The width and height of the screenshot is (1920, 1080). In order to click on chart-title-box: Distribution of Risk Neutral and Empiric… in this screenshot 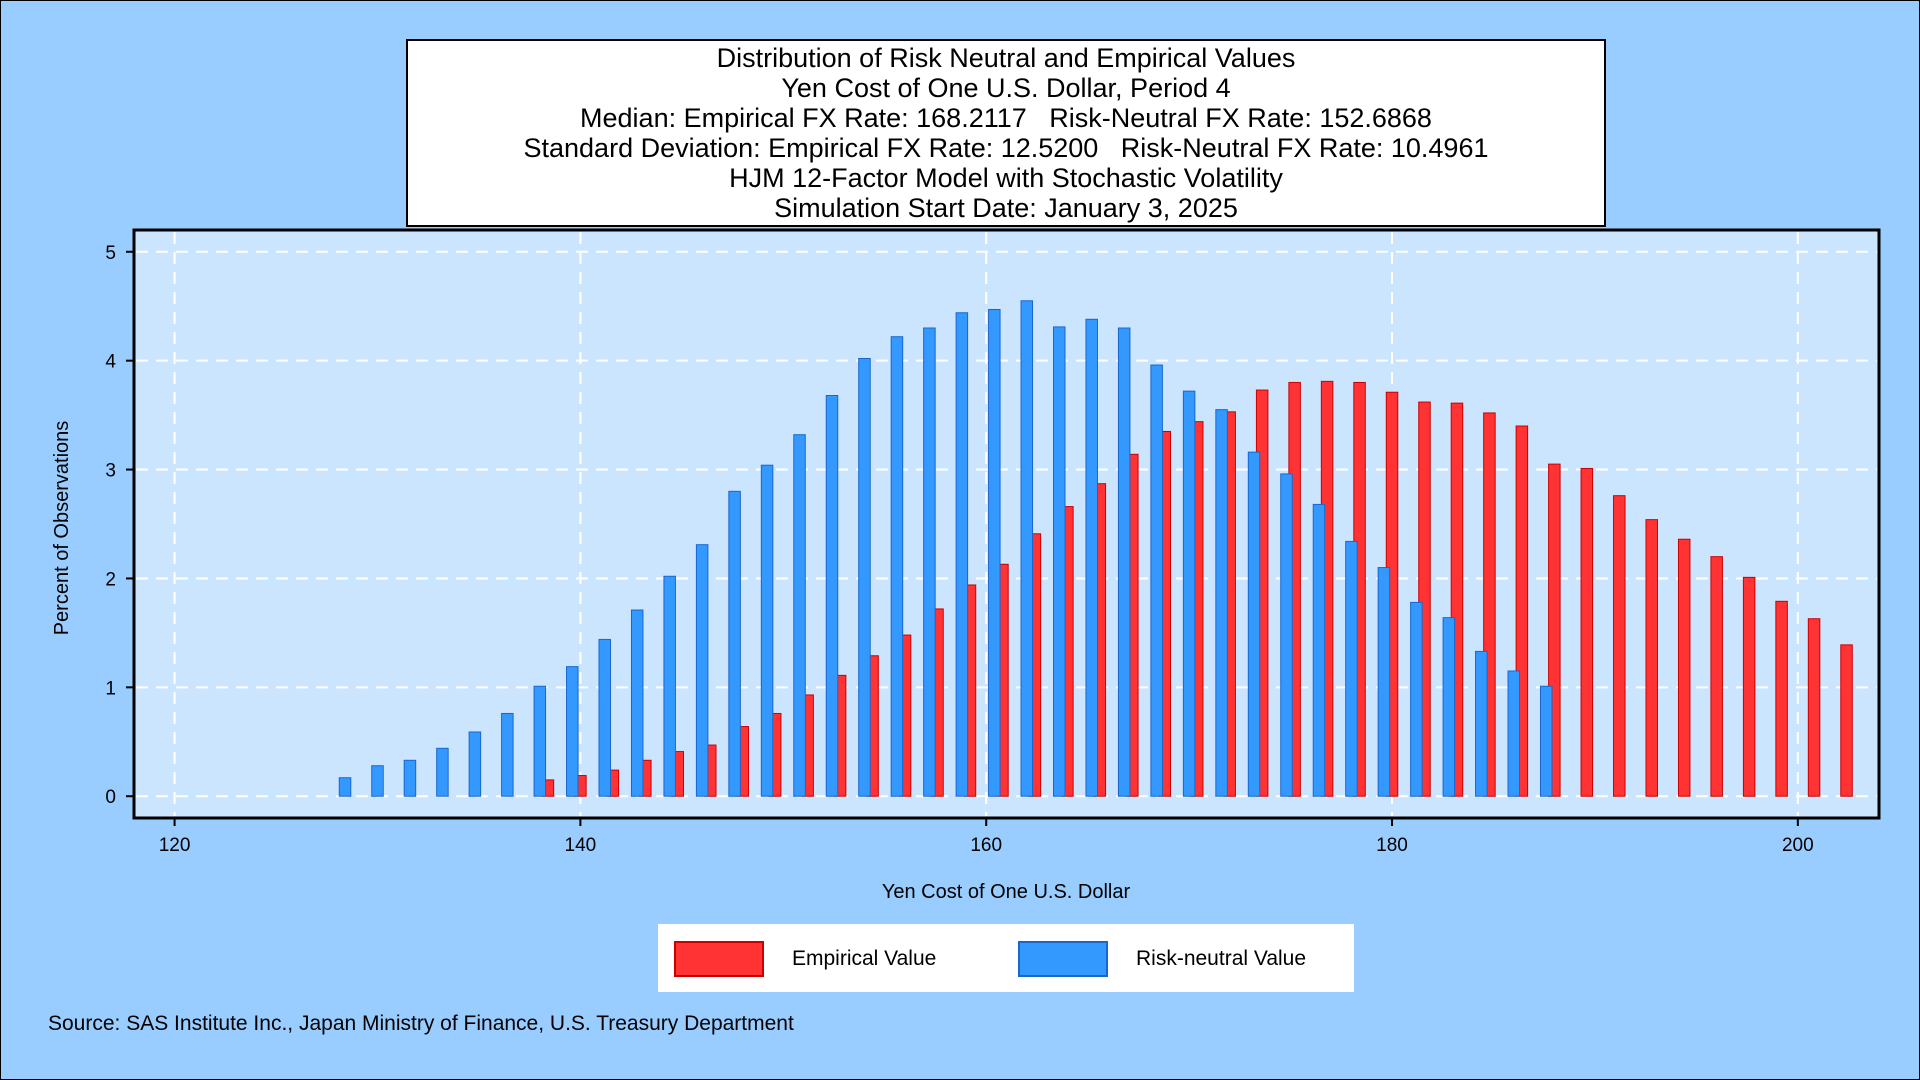, I will do `click(1006, 133)`.